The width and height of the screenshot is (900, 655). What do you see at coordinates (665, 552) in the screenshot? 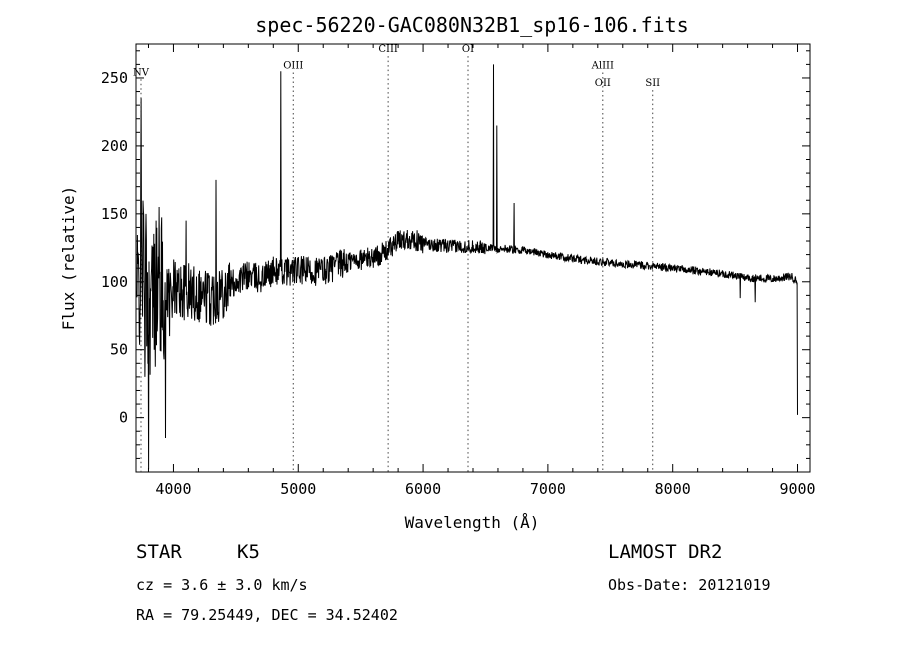
I see `survey-name: LAMOST DR2` at bounding box center [665, 552].